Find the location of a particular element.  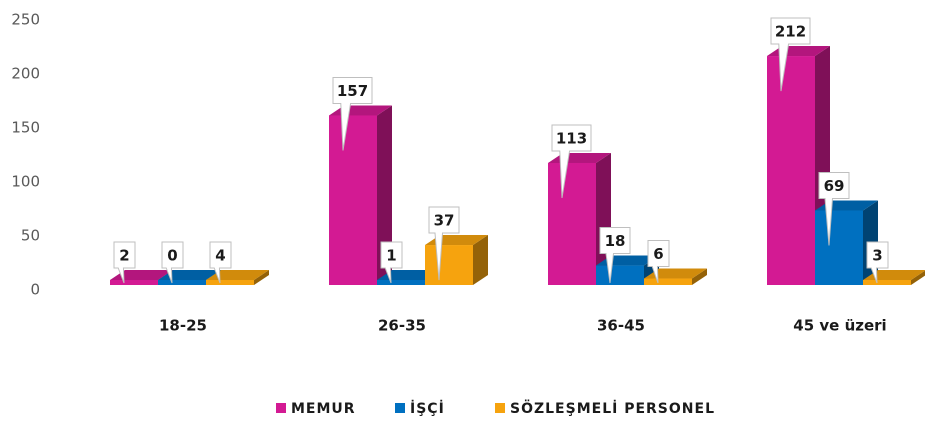

y-tick-label: 150 is located at coordinates (25, 128).